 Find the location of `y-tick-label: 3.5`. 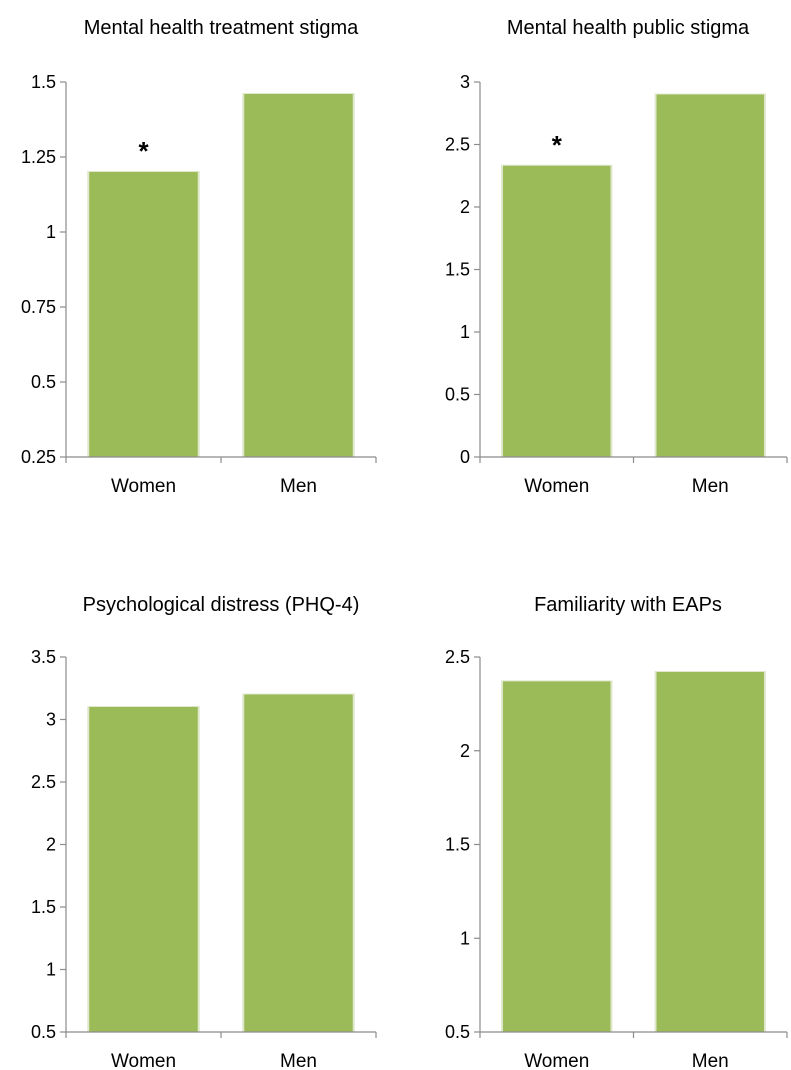

y-tick-label: 3.5 is located at coordinates (43, 657).